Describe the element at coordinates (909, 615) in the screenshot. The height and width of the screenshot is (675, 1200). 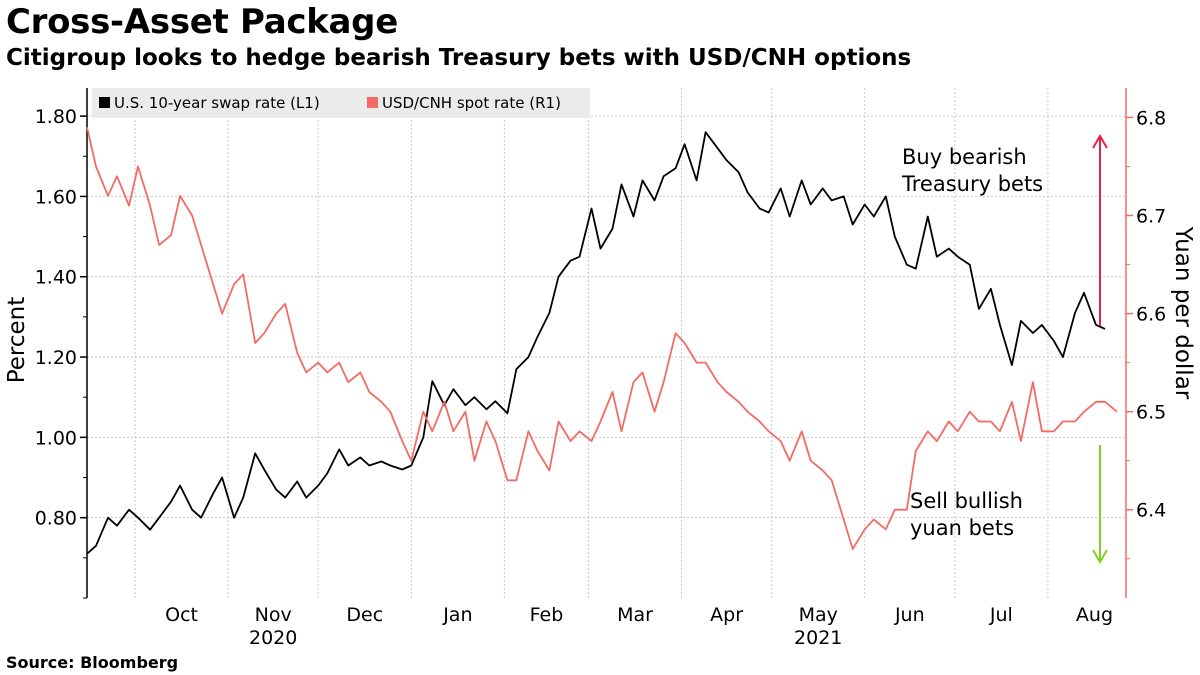
I see `x-tick-label: Jun` at that location.